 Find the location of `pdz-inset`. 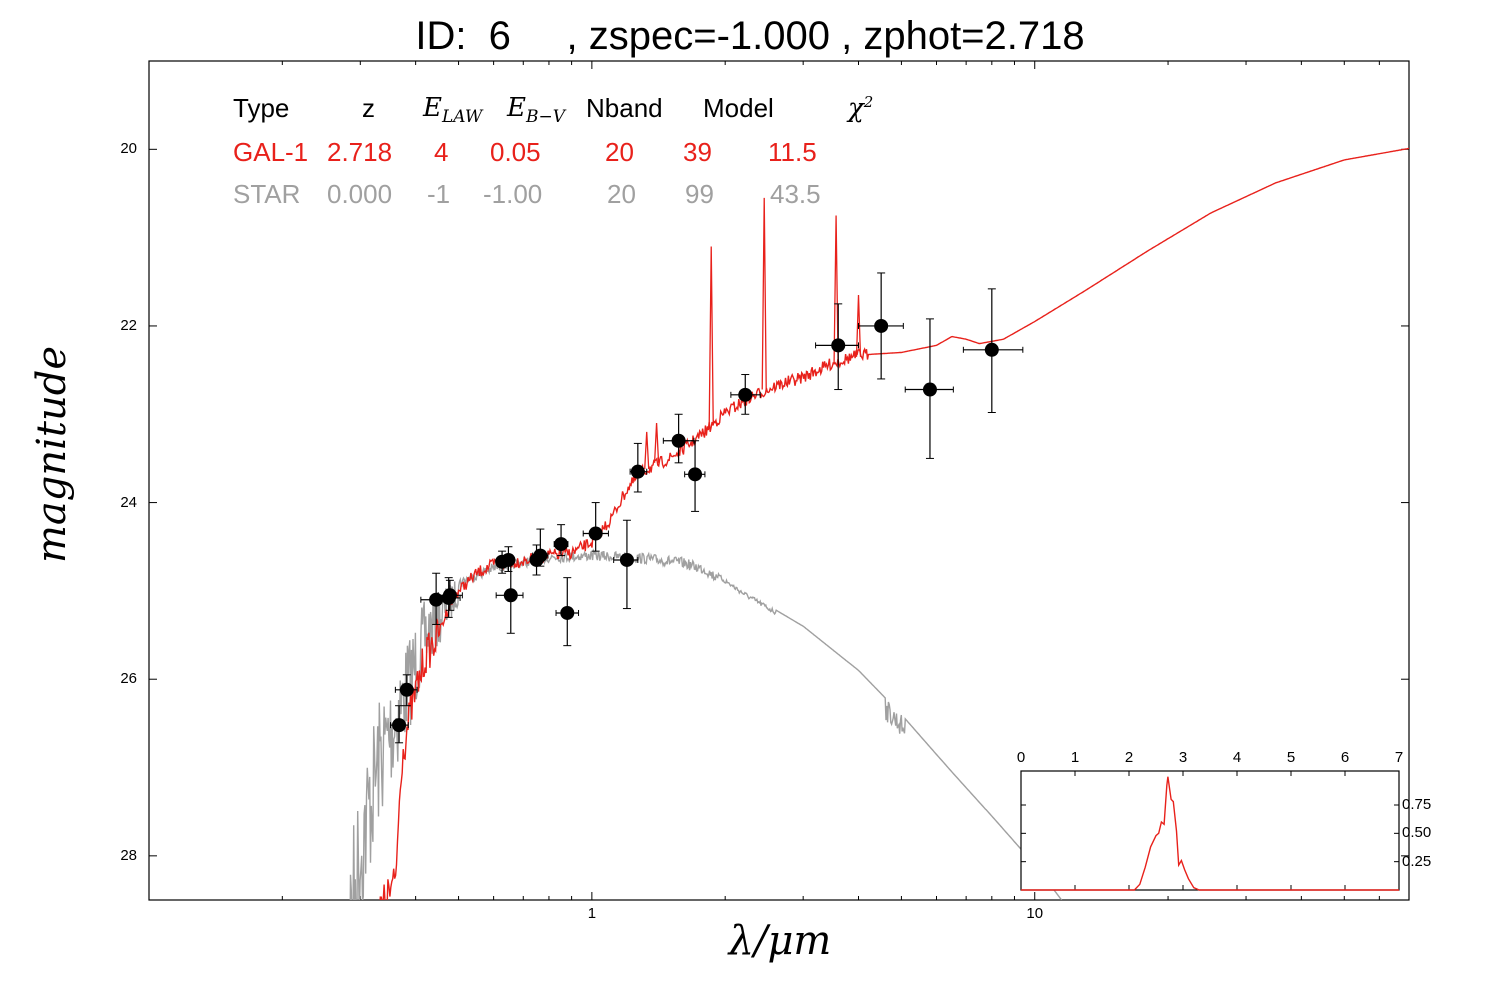

pdz-inset is located at coordinates (1210, 830).